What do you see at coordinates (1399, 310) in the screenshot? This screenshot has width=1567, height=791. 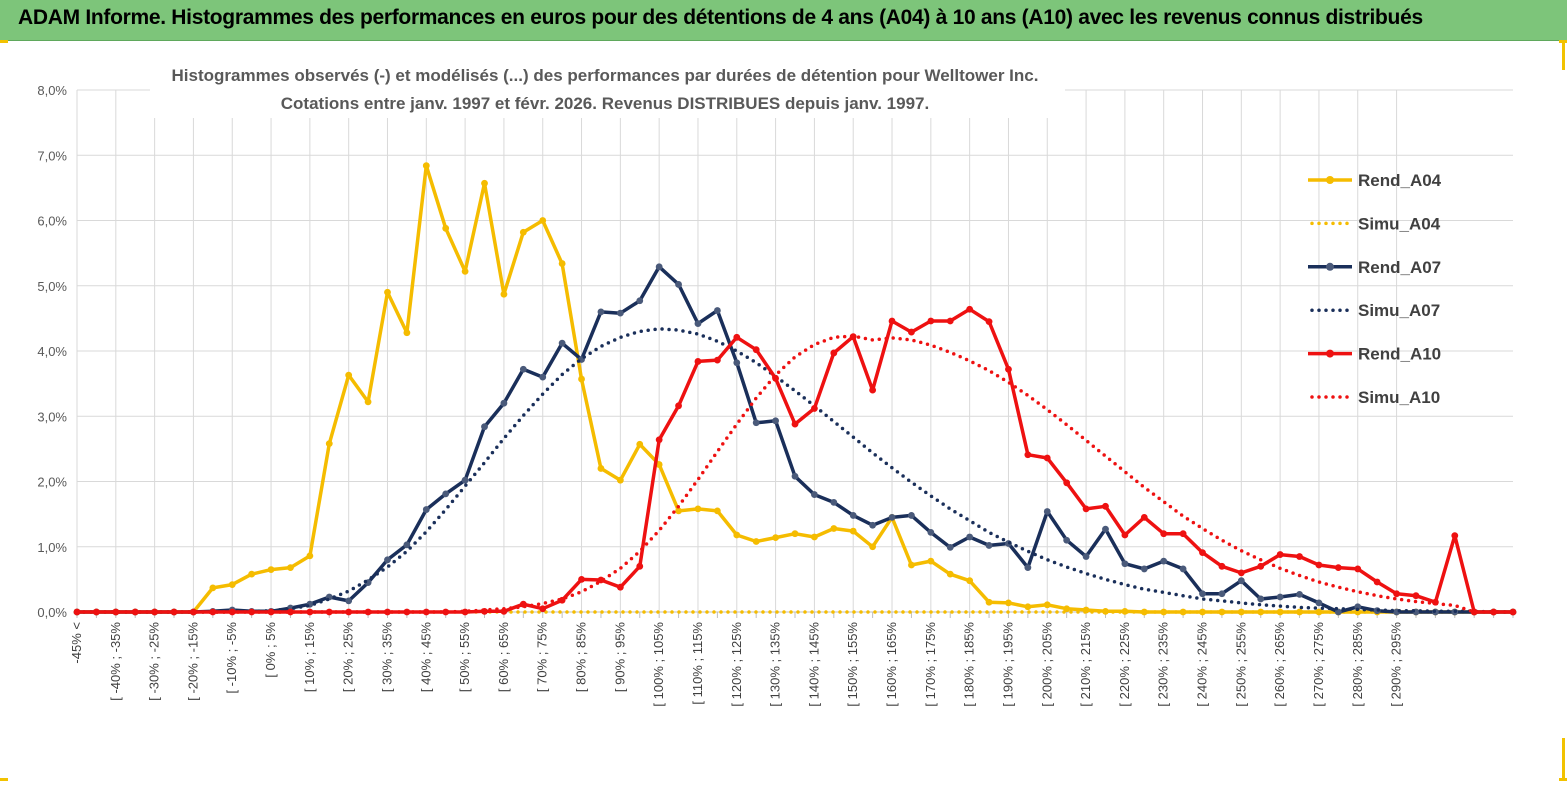 I see `legend-label-simu-a07: Simu_A07` at bounding box center [1399, 310].